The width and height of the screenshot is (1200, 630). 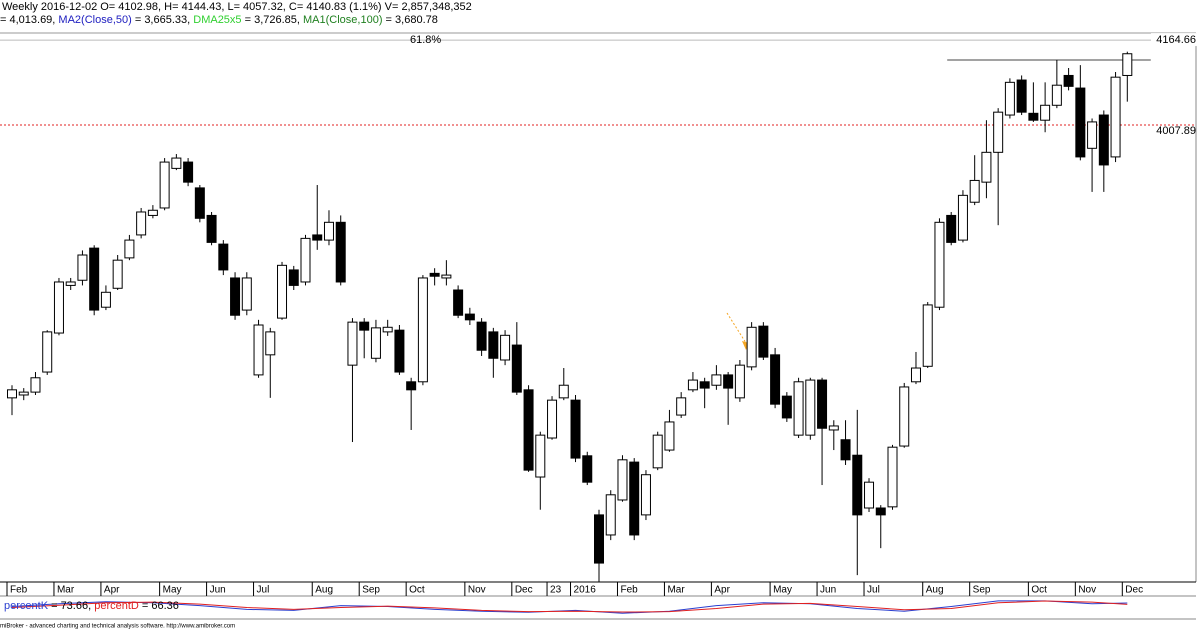 What do you see at coordinates (585, 590) in the screenshot?
I see `x-tick-label: 2016` at bounding box center [585, 590].